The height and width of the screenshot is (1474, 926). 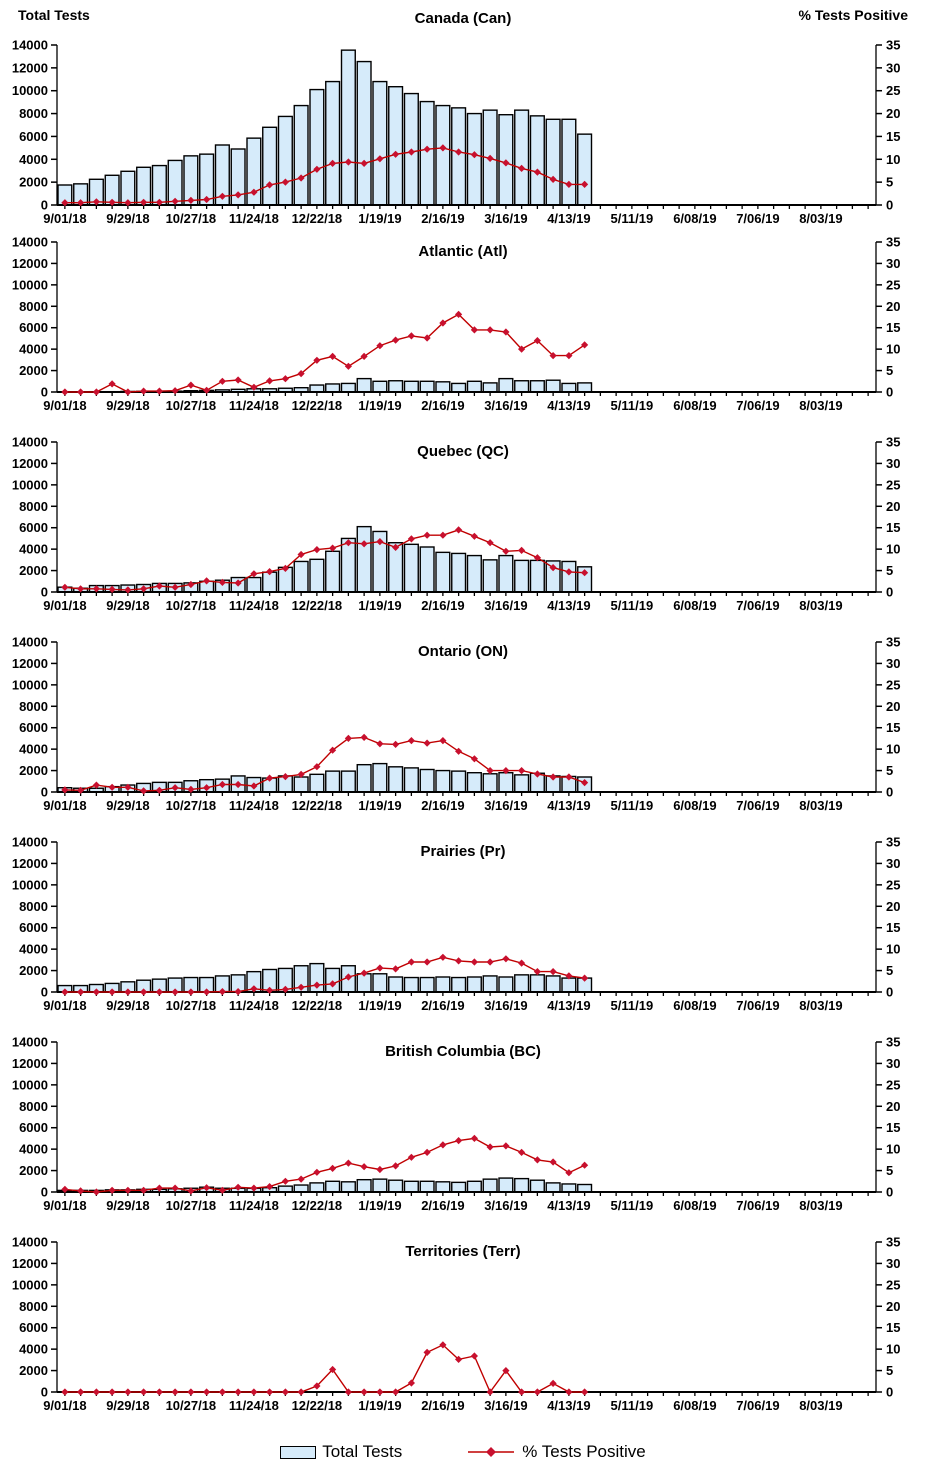 What do you see at coordinates (362, 1451) in the screenshot?
I see `legend-label-total-tests: Total Tests` at bounding box center [362, 1451].